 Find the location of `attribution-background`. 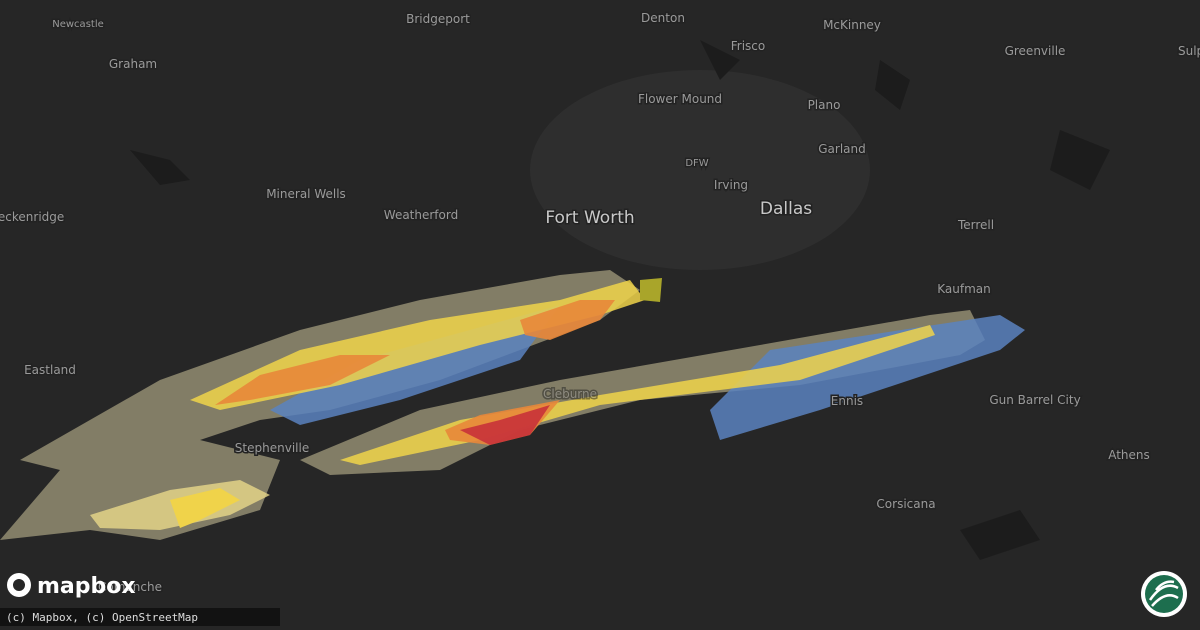

attribution-background is located at coordinates (140, 617).